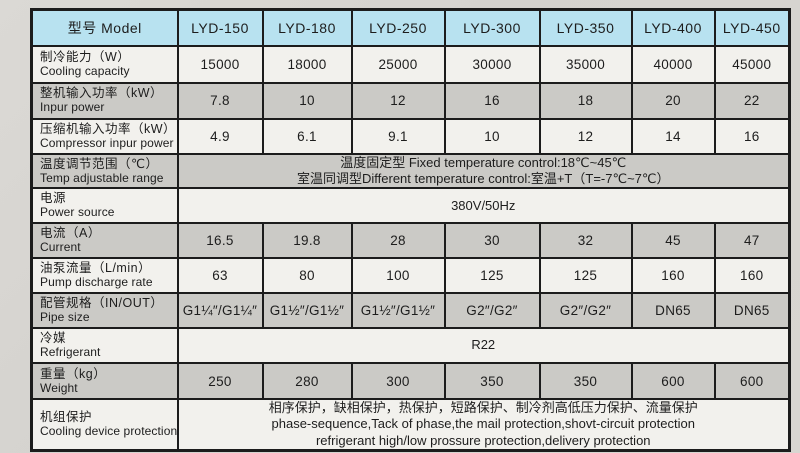  Describe the element at coordinates (585, 241) in the screenshot. I see `spec-value-cell: 32` at that location.